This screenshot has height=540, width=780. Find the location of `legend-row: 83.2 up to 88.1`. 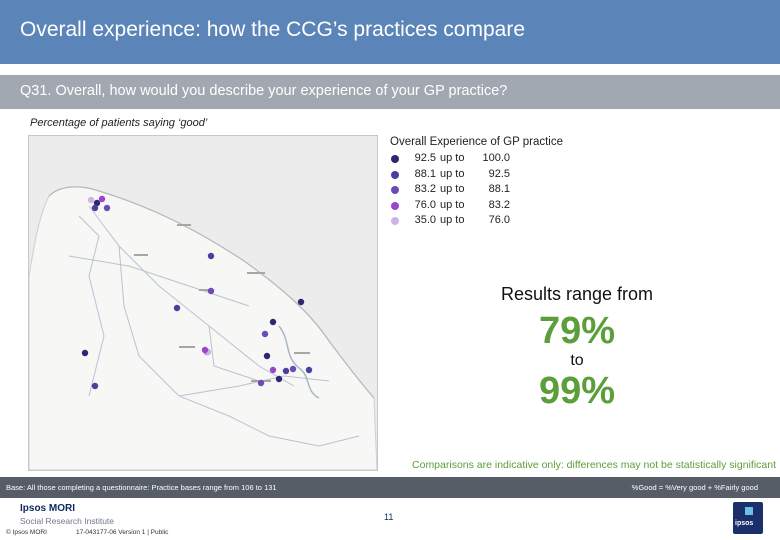

legend-row: 83.2 up to 88.1 is located at coordinates (490, 191).